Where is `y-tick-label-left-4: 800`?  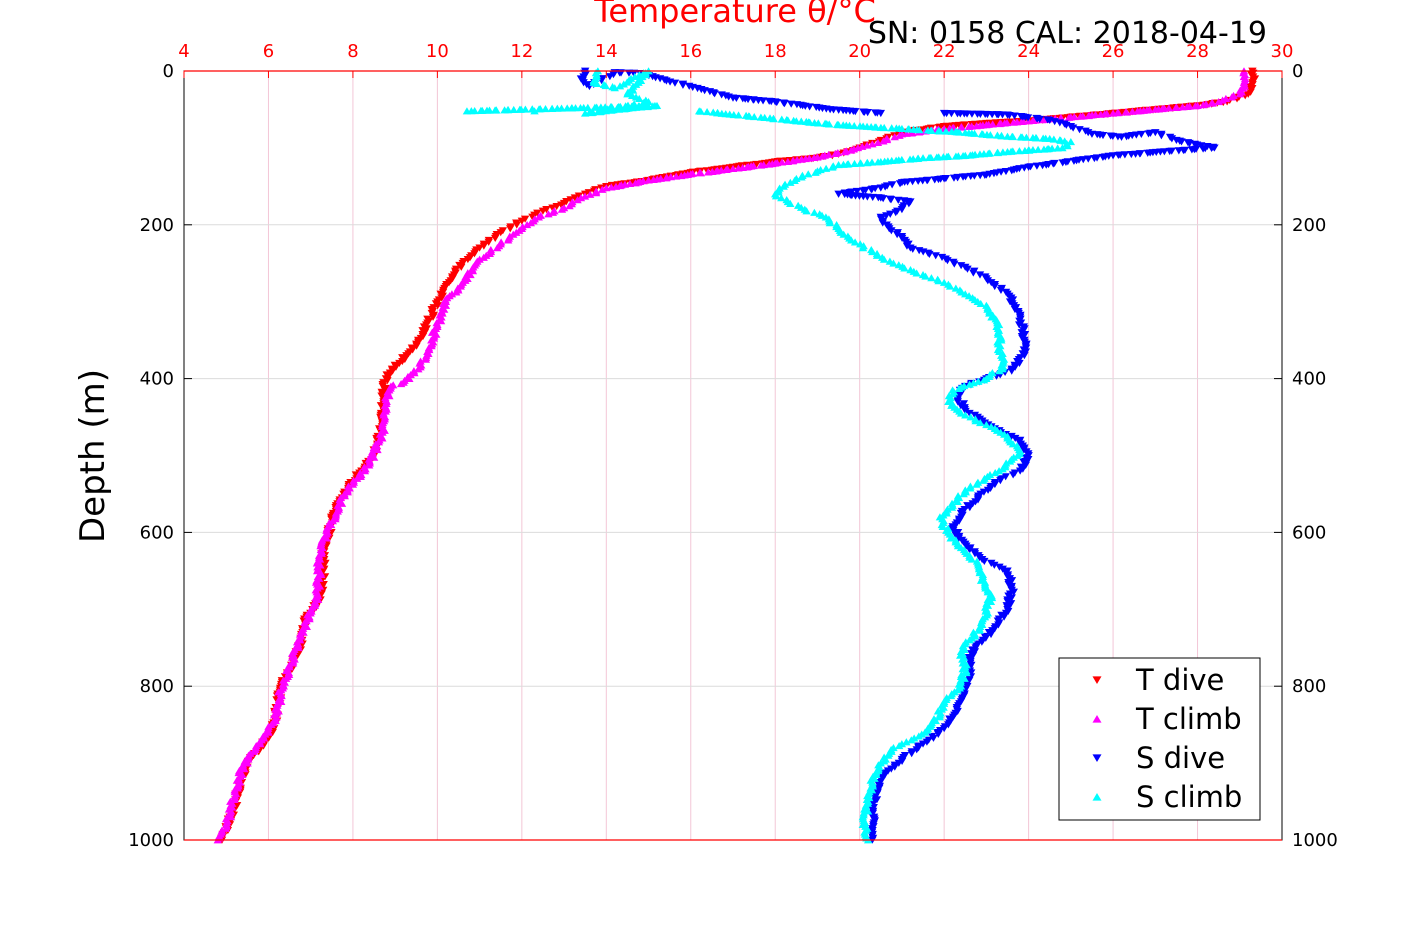
y-tick-label-left-4: 800 is located at coordinates (157, 686).